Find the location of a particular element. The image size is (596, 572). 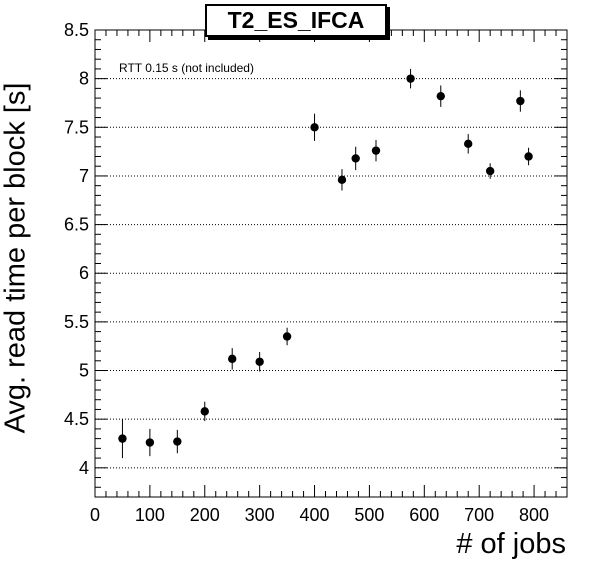

x-axis-label: # of jobs is located at coordinates (511, 544).